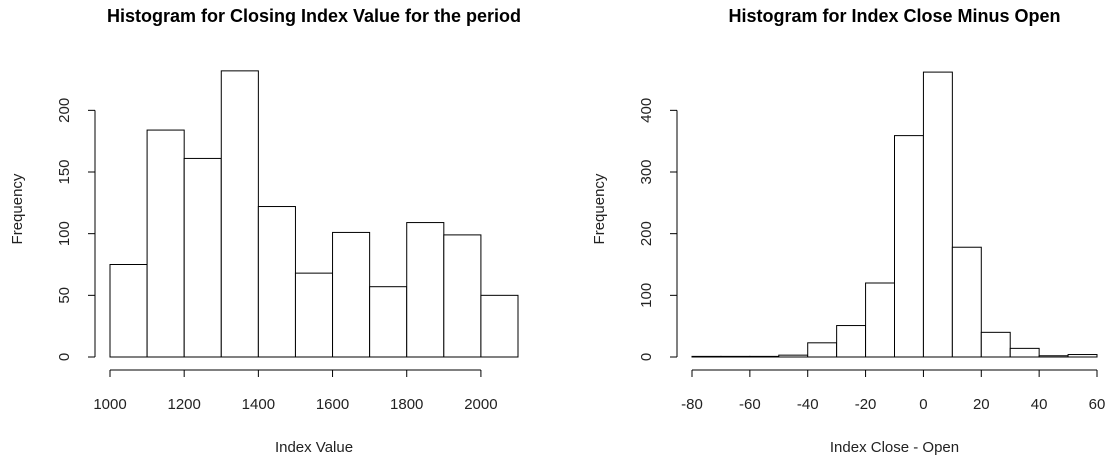  What do you see at coordinates (109, 404) in the screenshot?
I see `x-tick-label: 1000` at bounding box center [109, 404].